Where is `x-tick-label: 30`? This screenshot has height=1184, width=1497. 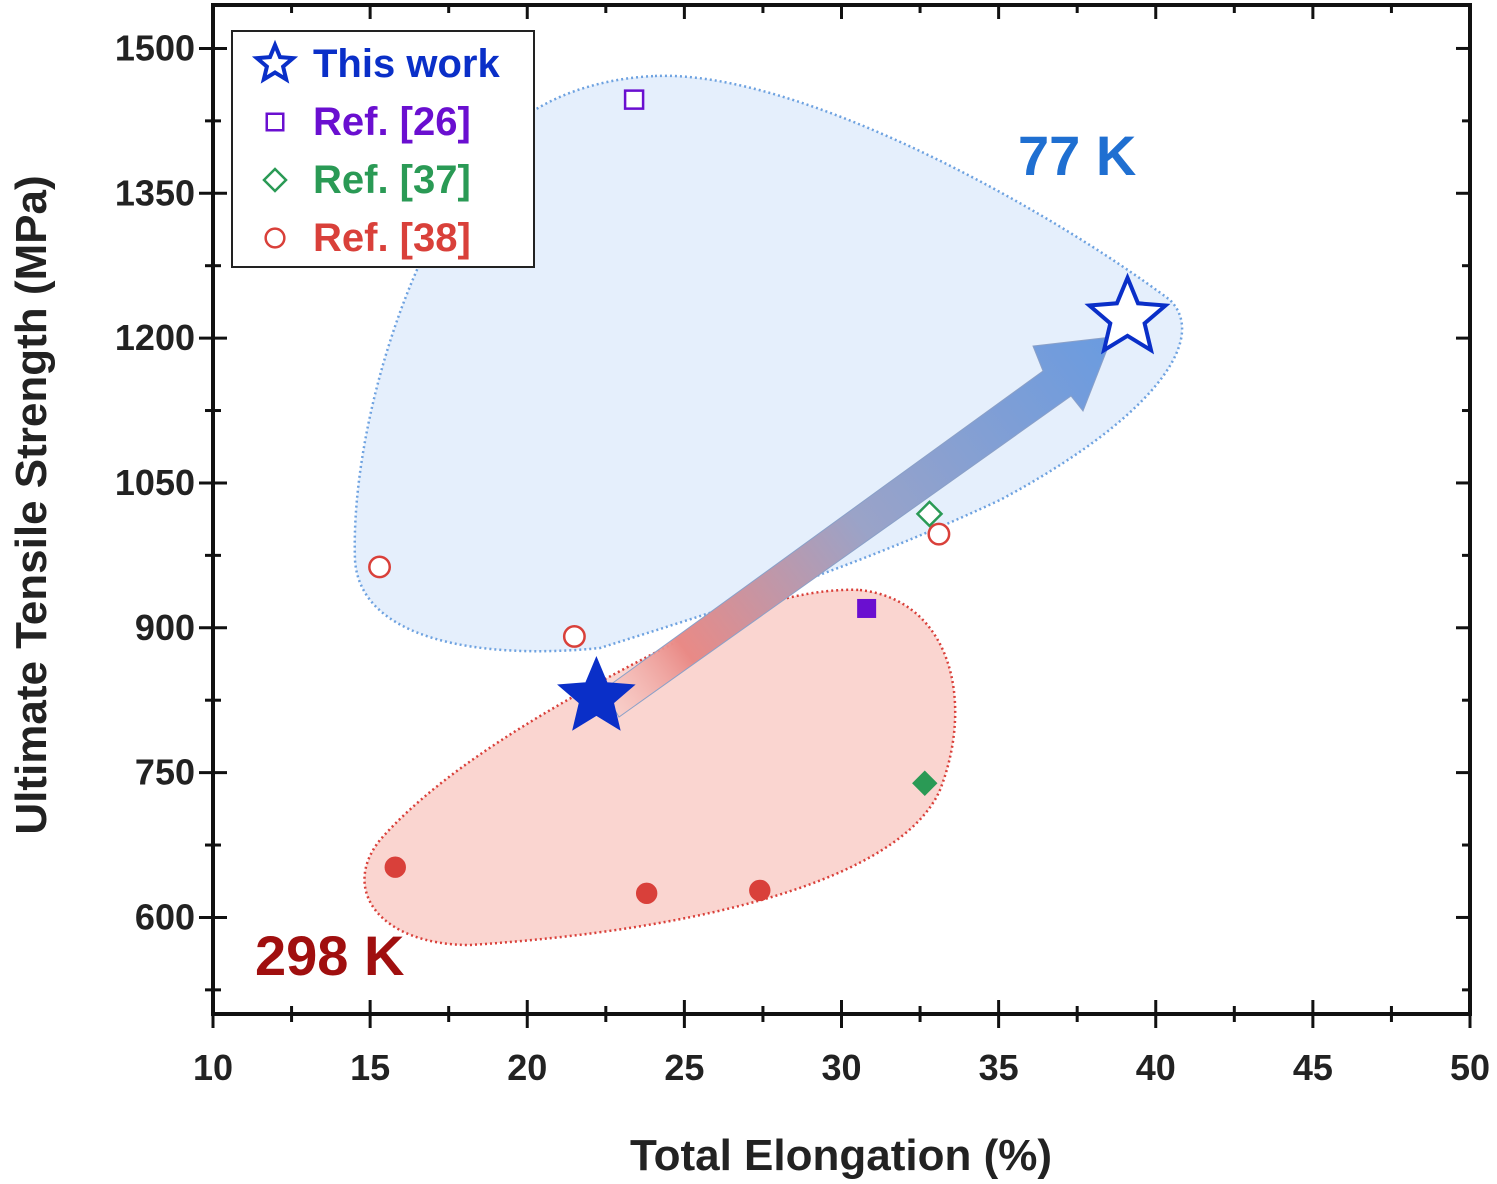 x-tick-label: 30 is located at coordinates (841, 1067).